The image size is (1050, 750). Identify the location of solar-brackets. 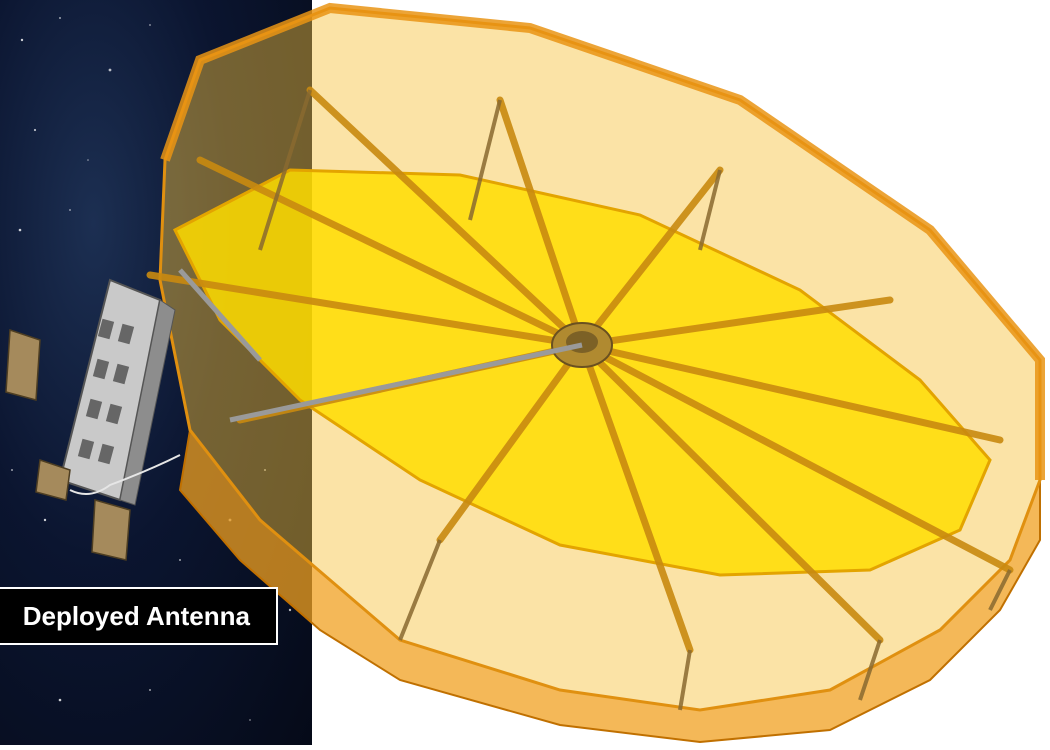
(68, 444).